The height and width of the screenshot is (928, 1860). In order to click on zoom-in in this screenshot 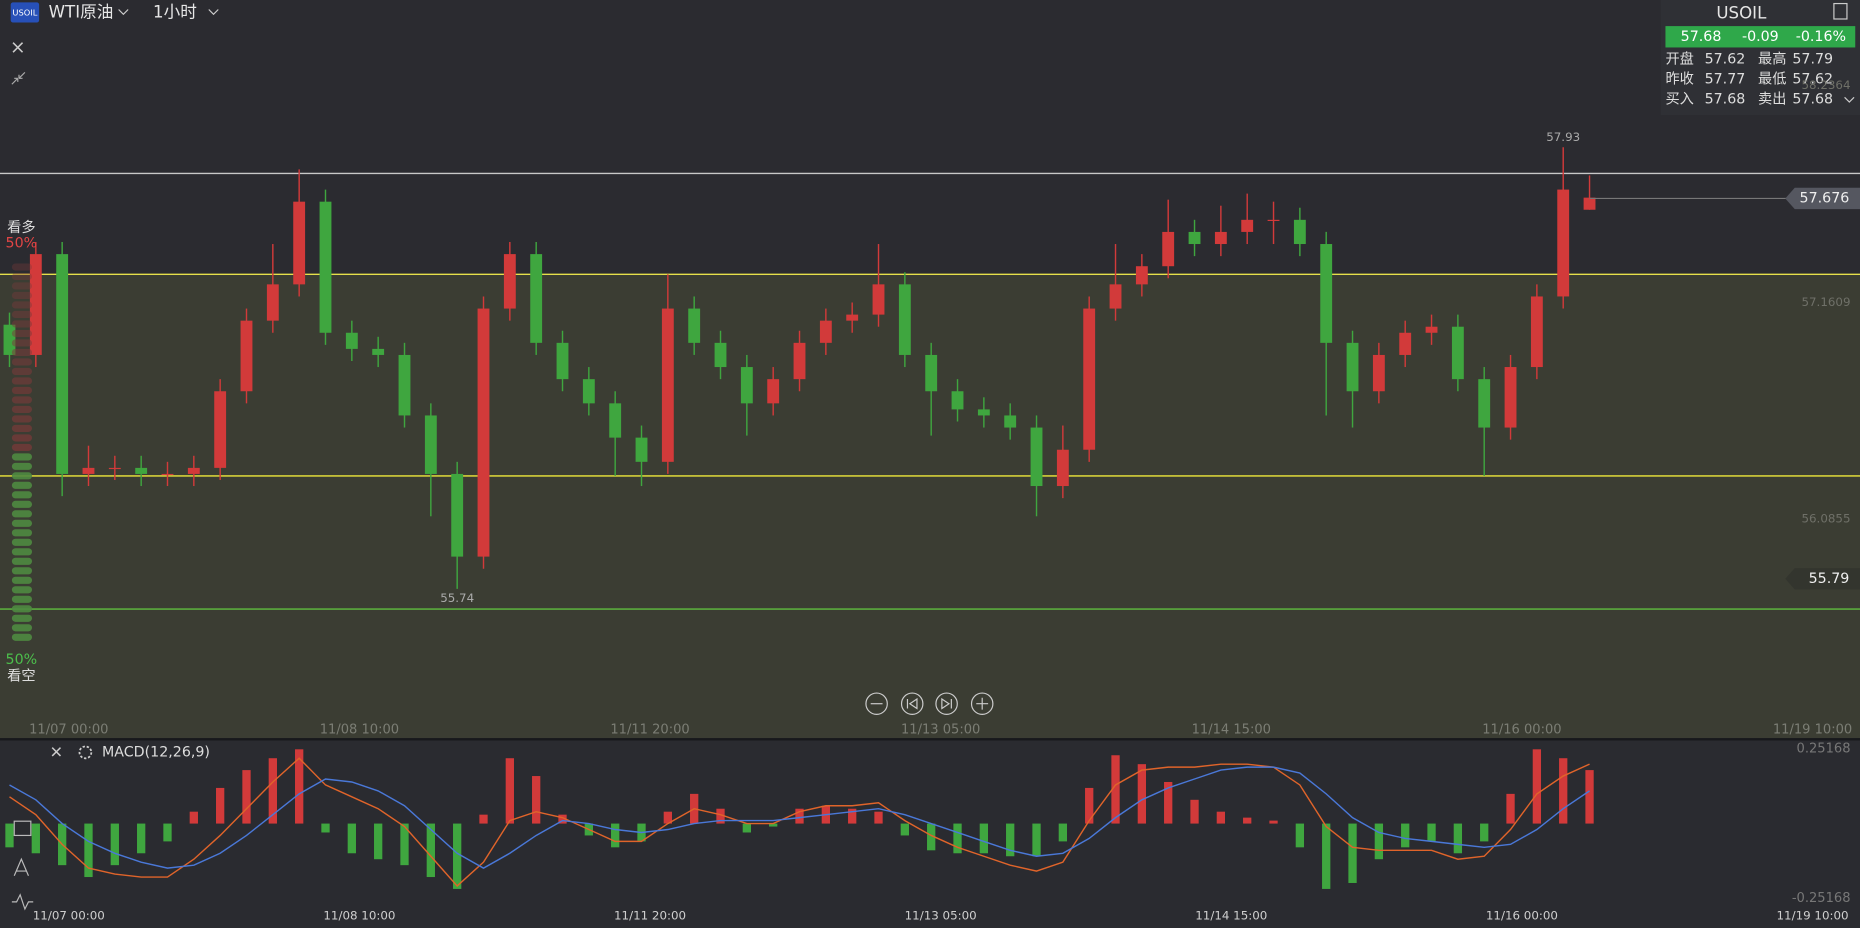, I will do `click(982, 703)`.